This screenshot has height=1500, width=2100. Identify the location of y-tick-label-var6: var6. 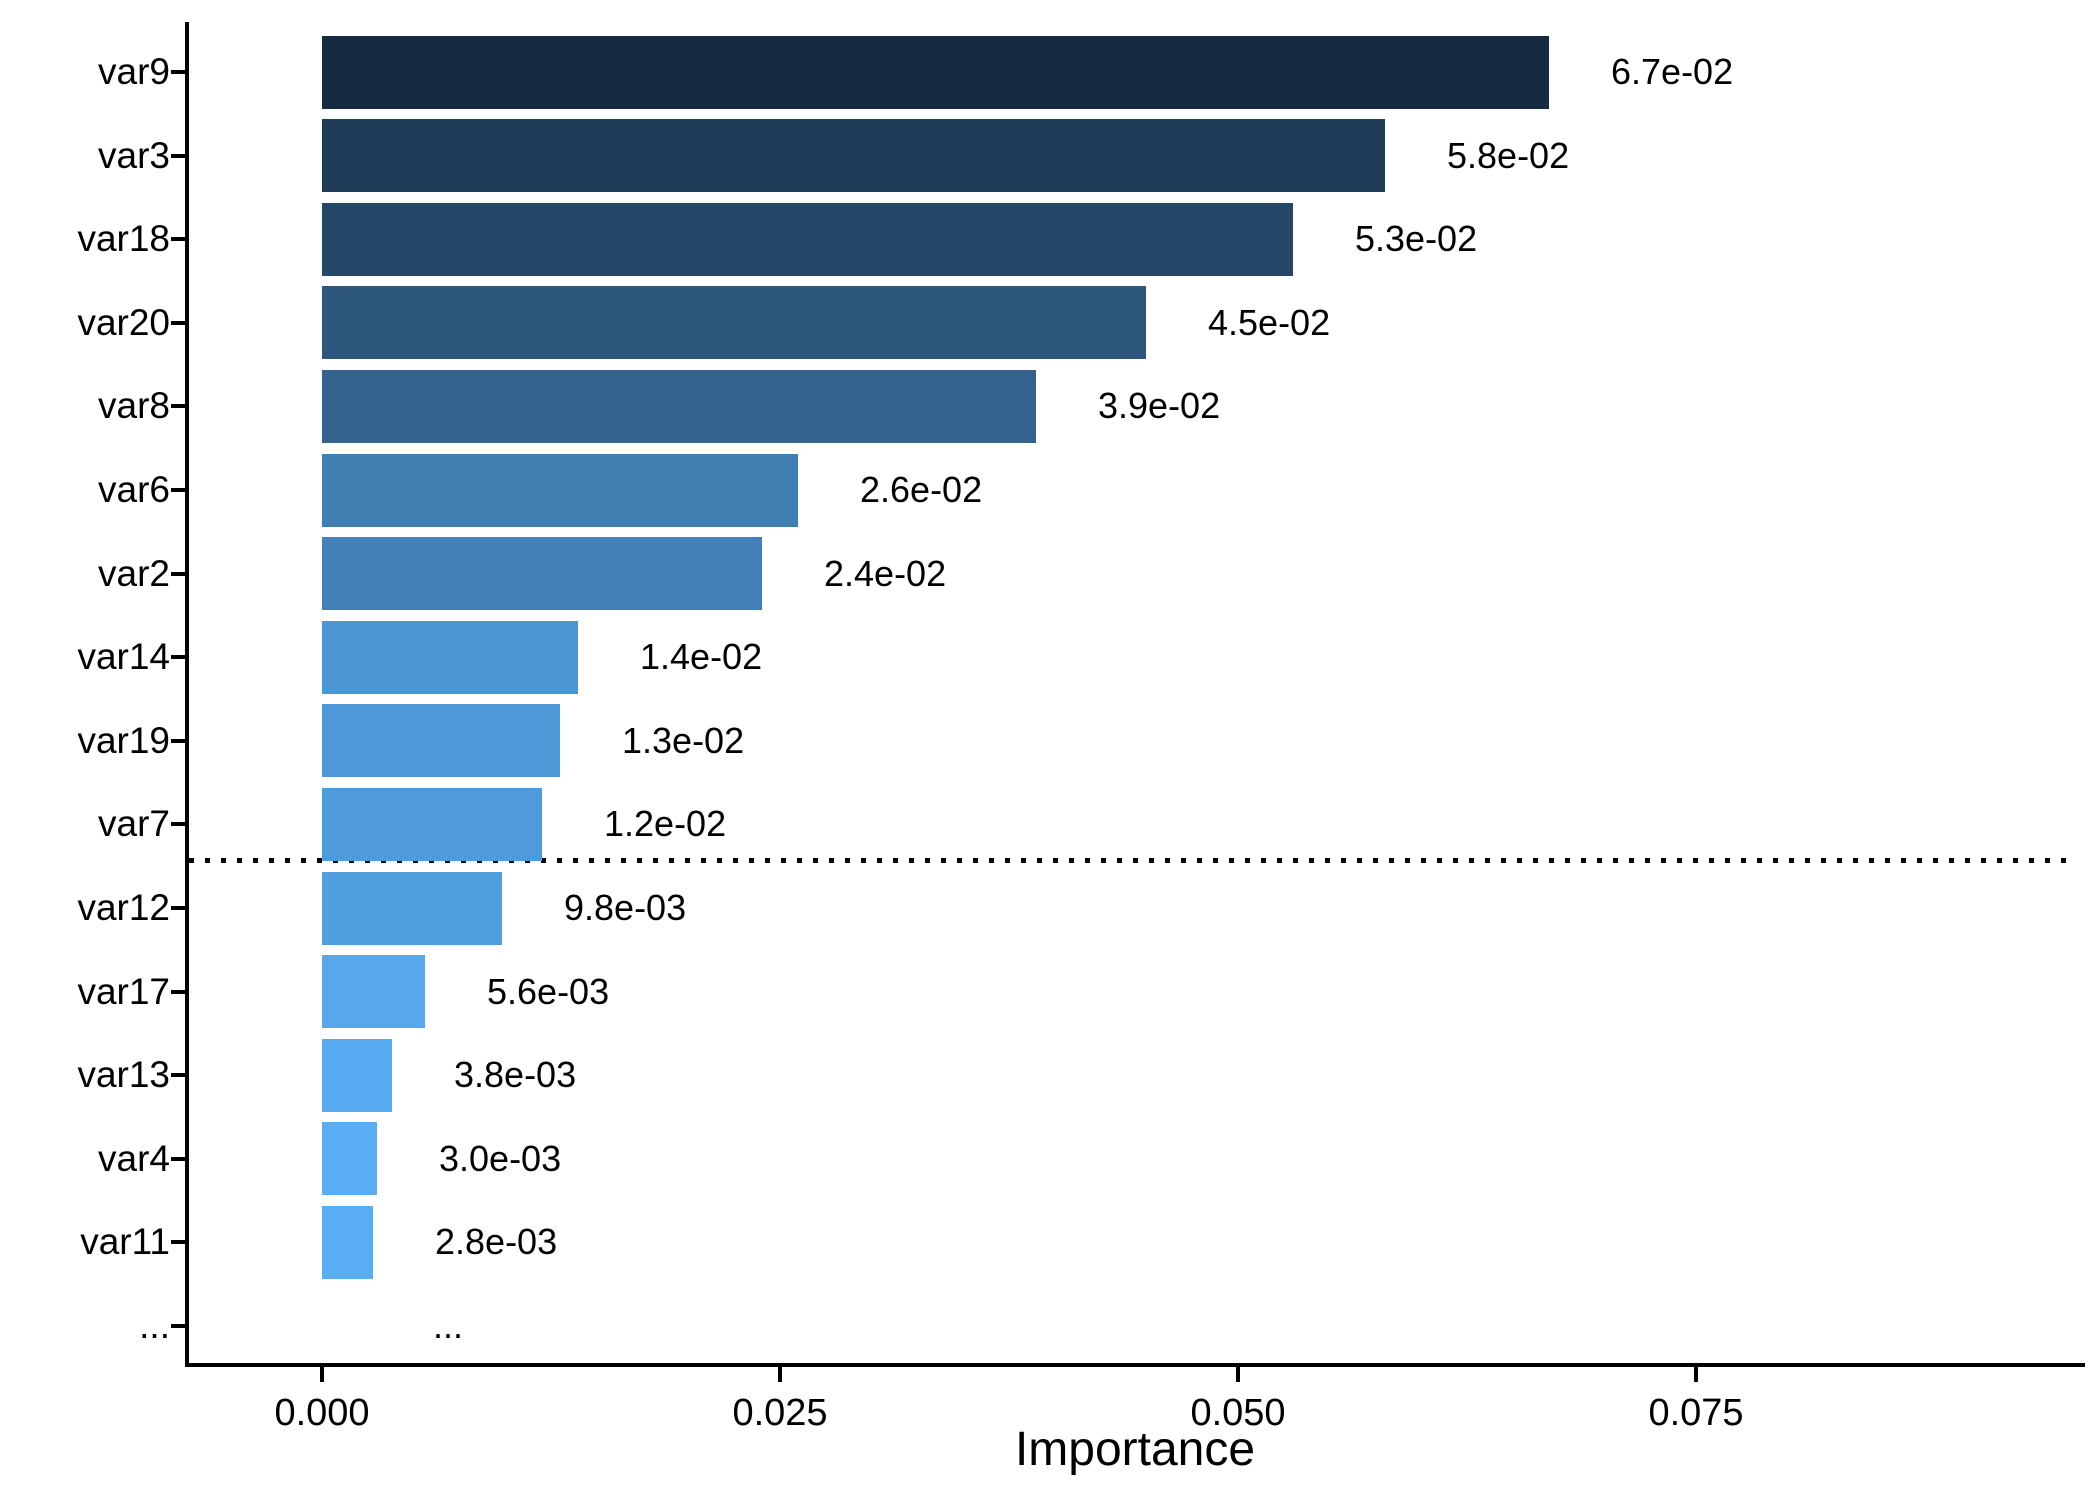
(134, 489).